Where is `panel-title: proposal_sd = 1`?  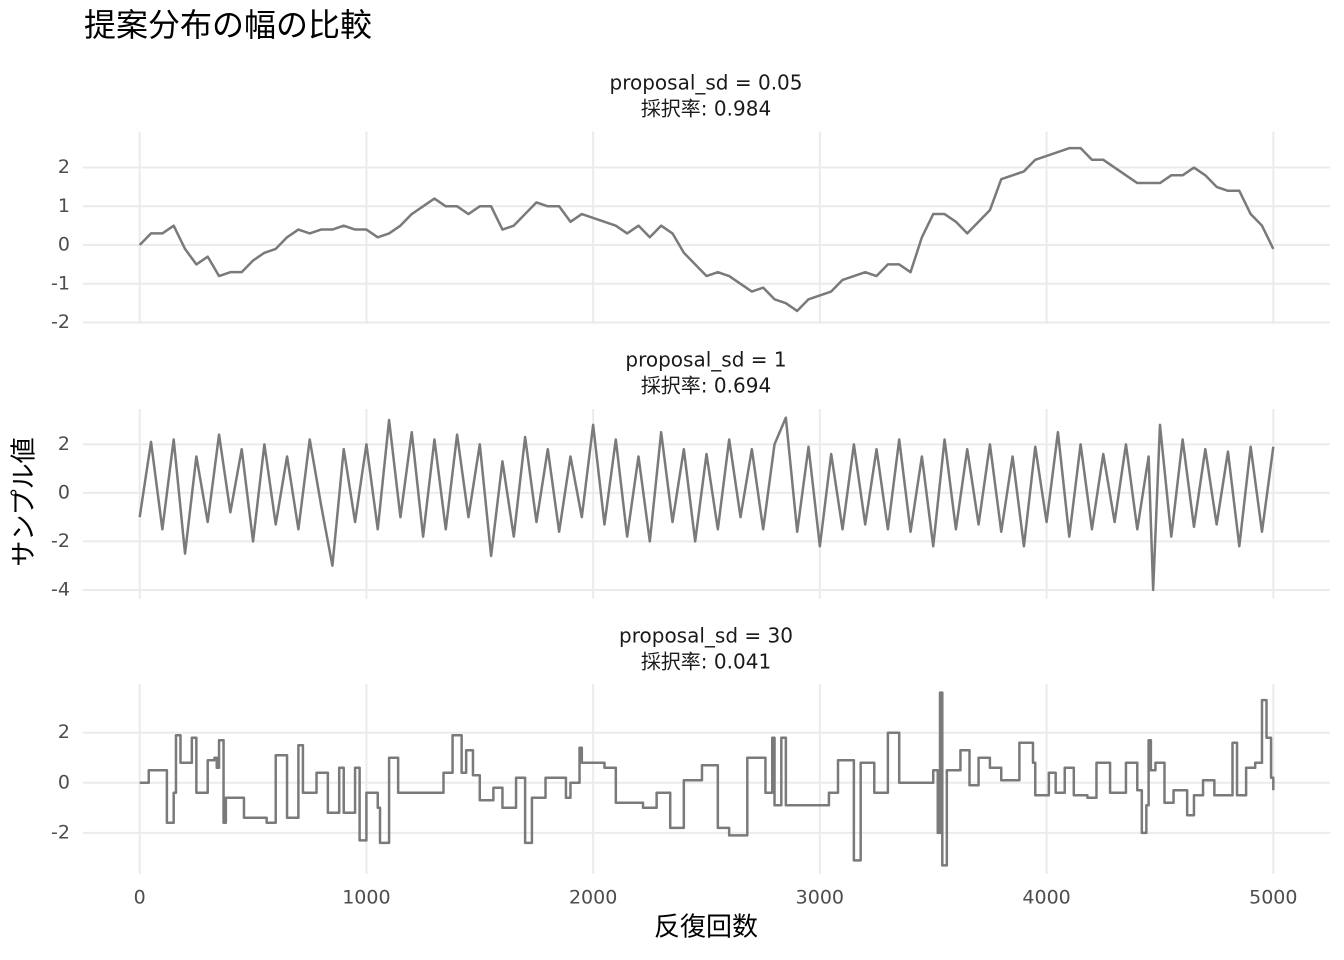
panel-title: proposal_sd = 1 is located at coordinates (705, 360).